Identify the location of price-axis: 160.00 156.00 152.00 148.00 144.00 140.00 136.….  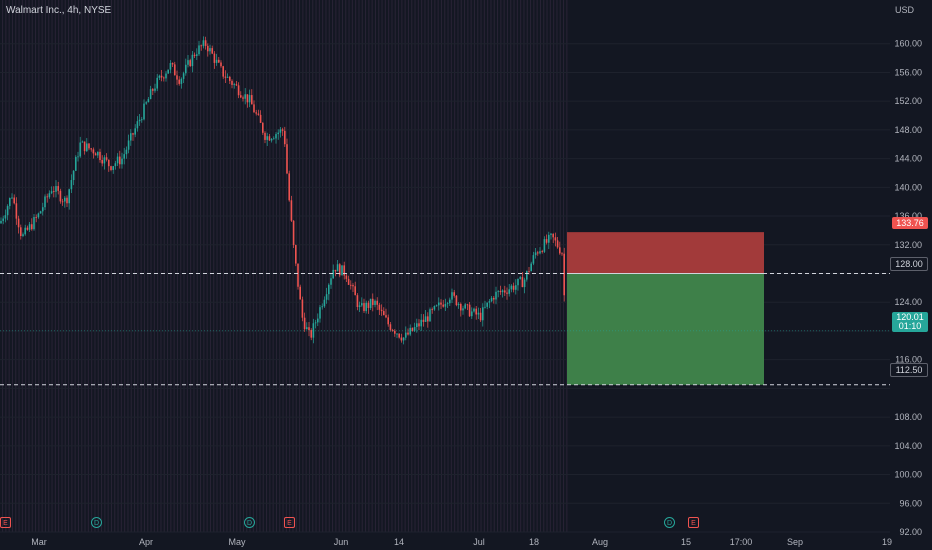
(908, 288).